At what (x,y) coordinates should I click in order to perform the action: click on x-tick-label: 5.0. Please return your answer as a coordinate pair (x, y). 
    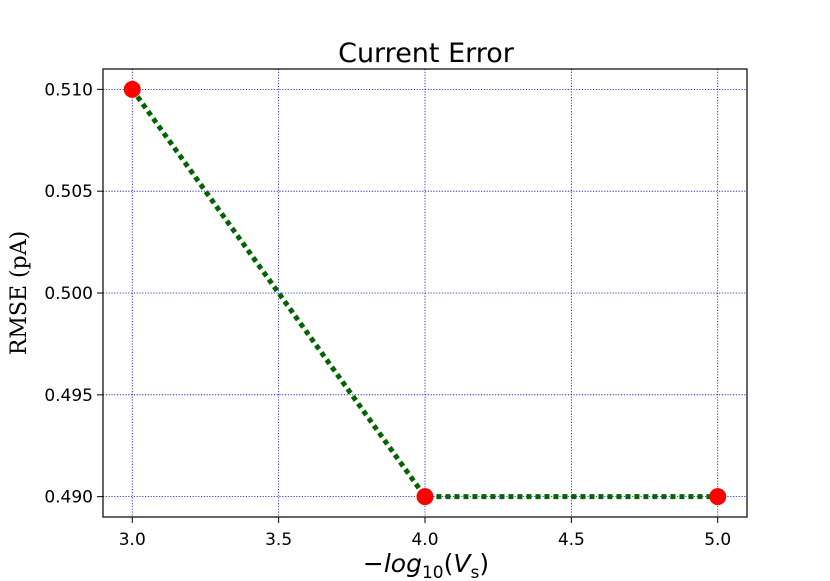
    Looking at the image, I should click on (717, 540).